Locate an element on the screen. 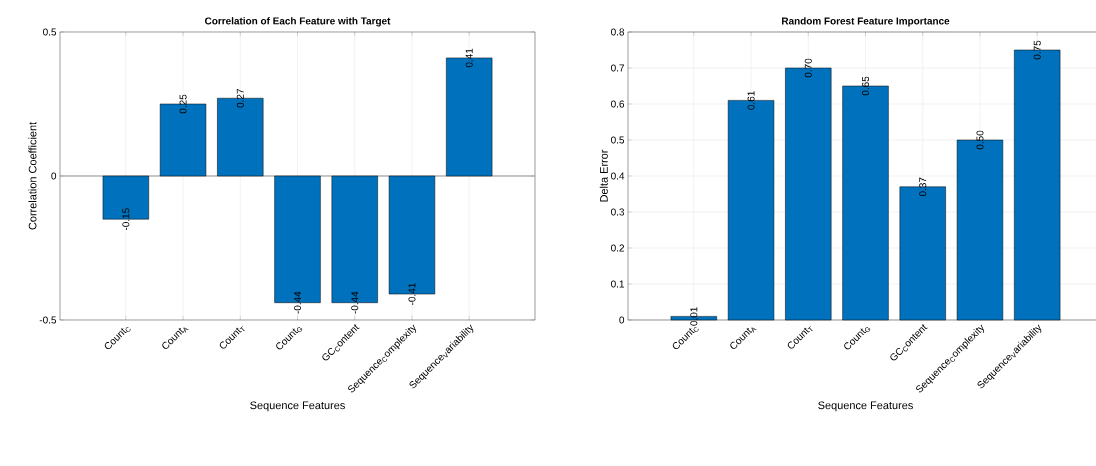  y-tick-label: 0.7 is located at coordinates (617, 68).